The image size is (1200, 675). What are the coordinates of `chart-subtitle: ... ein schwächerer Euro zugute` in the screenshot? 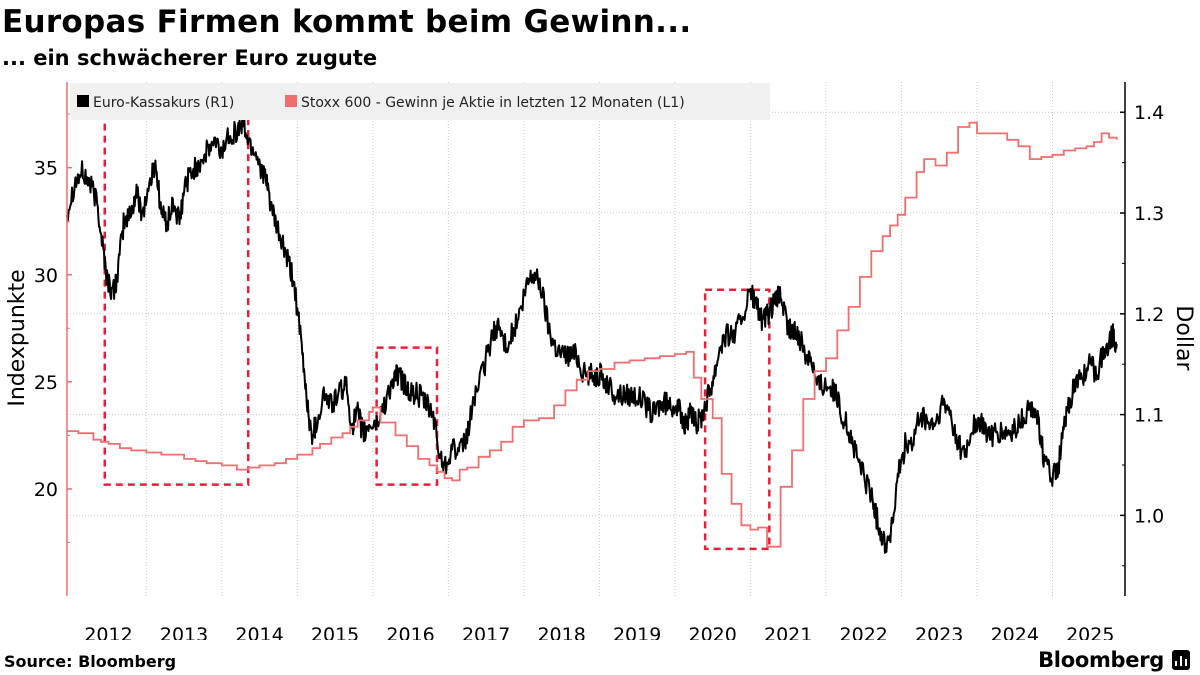 It's located at (190, 58).